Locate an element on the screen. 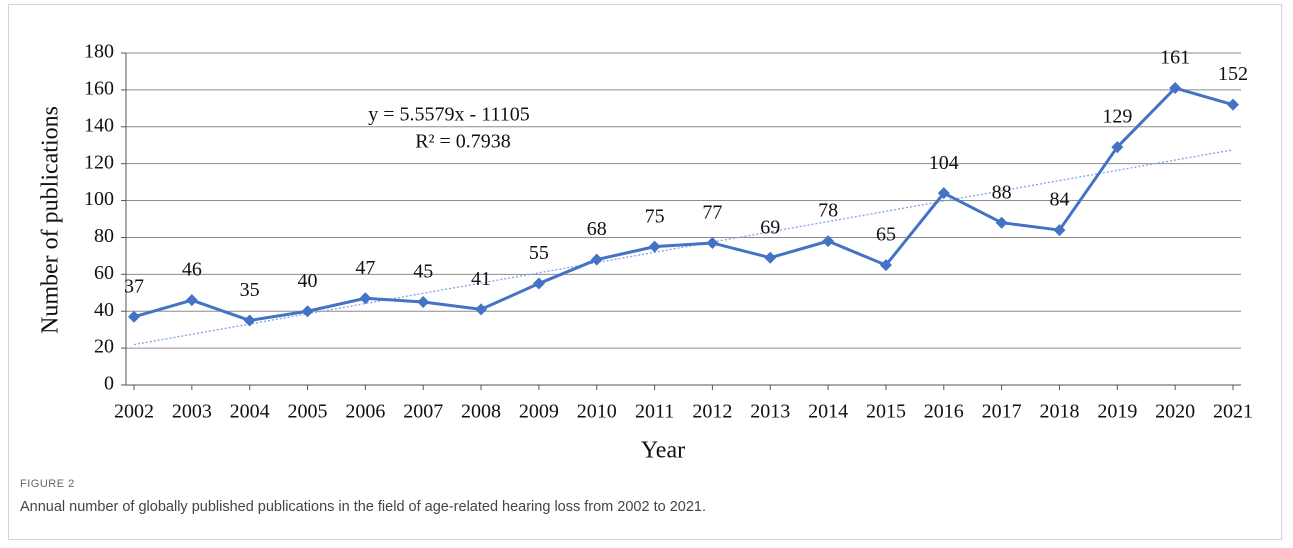 The height and width of the screenshot is (548, 1293). data-label: 41 is located at coordinates (481, 279).